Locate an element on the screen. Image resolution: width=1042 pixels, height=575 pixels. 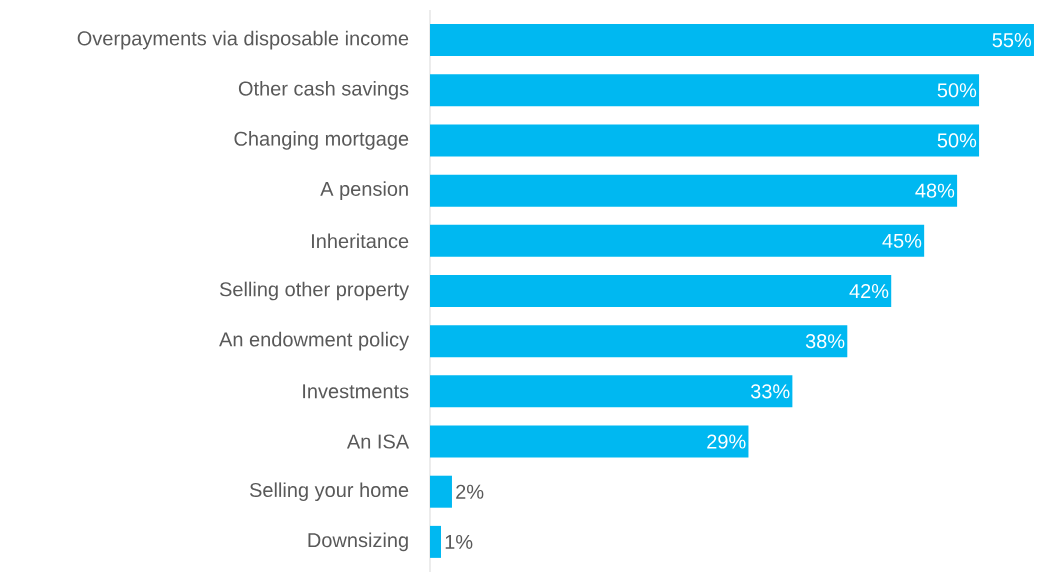
y-tick-label: An ISA is located at coordinates (378, 441).